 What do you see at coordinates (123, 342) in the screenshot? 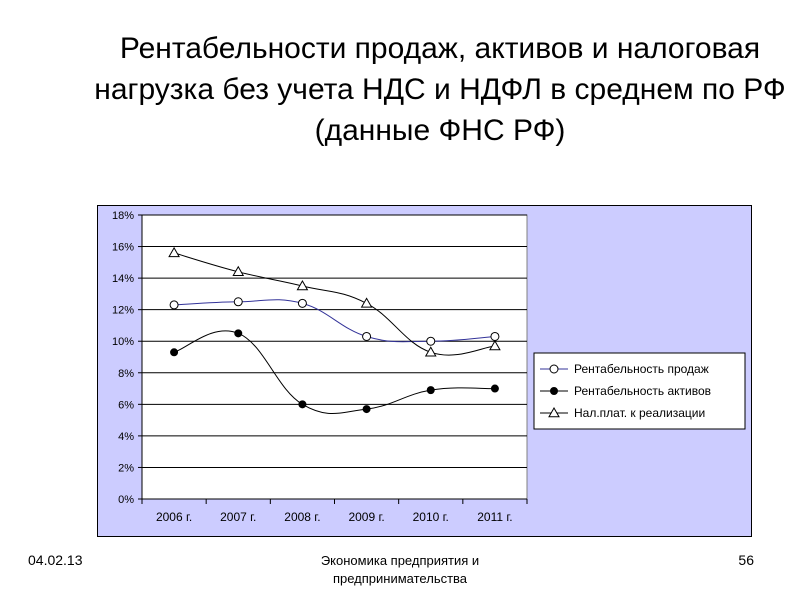
I see `y-tick-label: 10%` at bounding box center [123, 342].